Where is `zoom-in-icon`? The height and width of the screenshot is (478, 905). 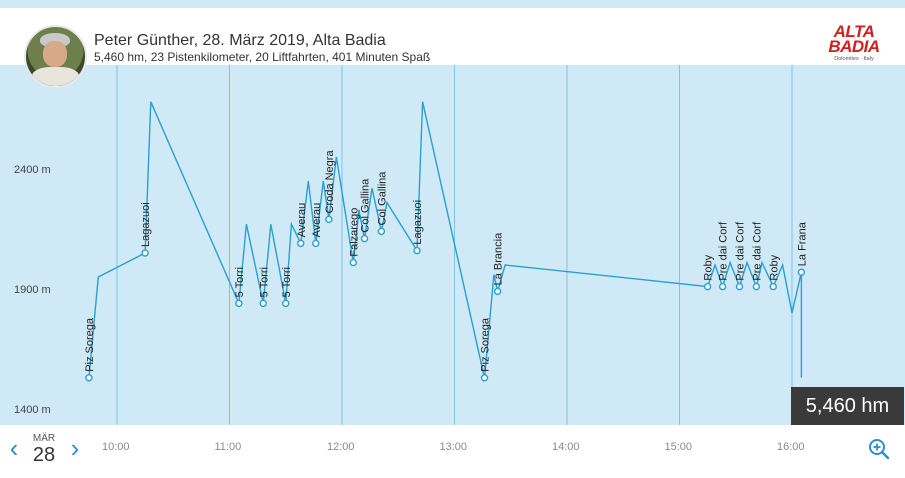
zoom-in-icon is located at coordinates (879, 449).